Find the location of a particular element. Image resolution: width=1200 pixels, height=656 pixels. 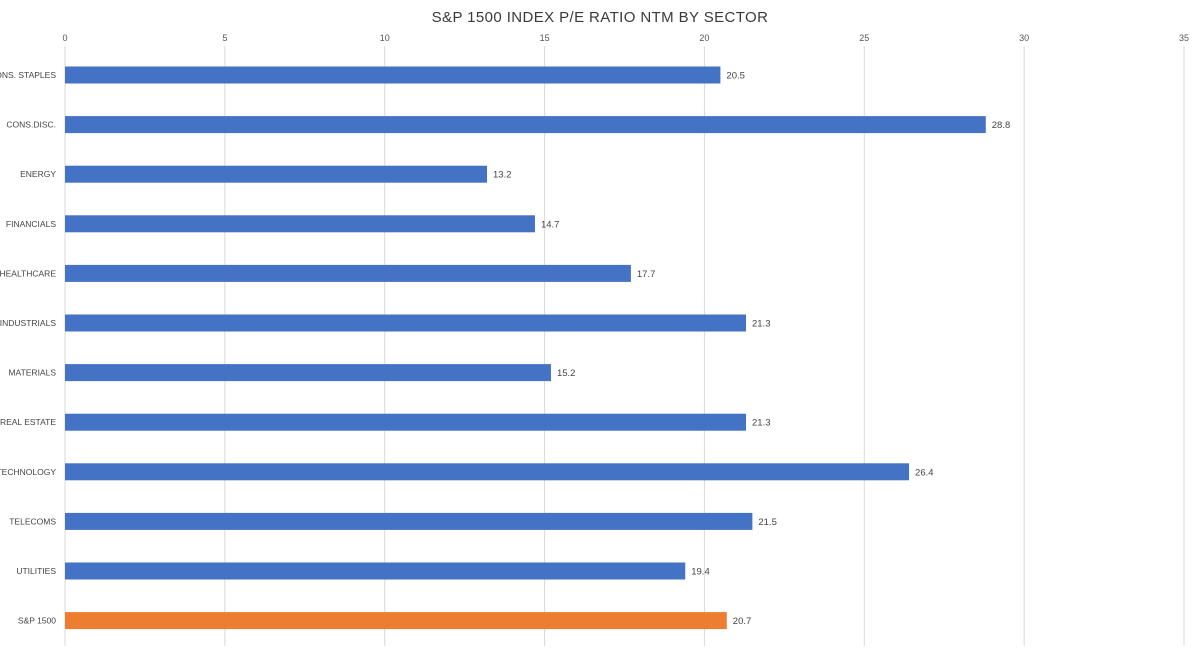

x-tick-label: 5 is located at coordinates (224, 38).